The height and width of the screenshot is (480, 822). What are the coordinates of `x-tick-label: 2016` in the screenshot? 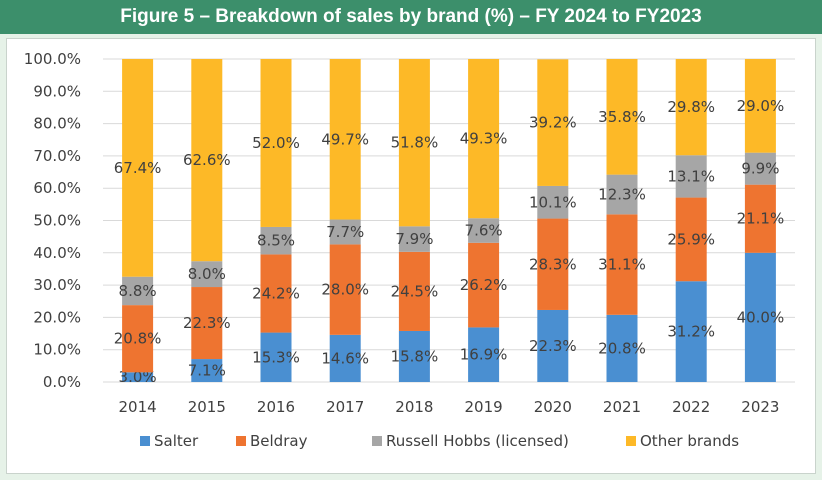 It's located at (276, 407).